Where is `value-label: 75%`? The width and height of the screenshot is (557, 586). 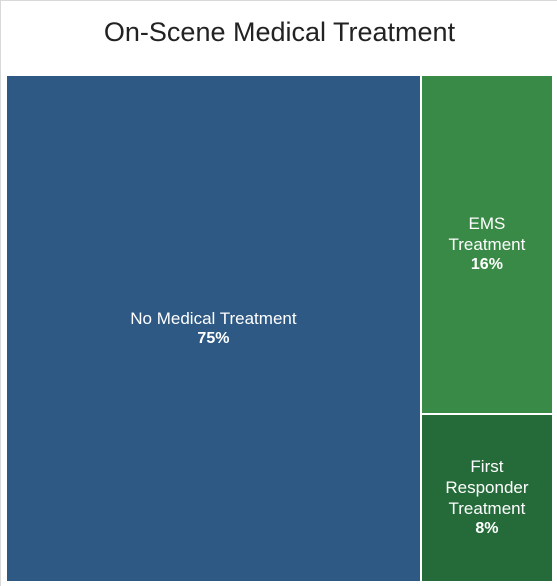
value-label: 75% is located at coordinates (213, 338).